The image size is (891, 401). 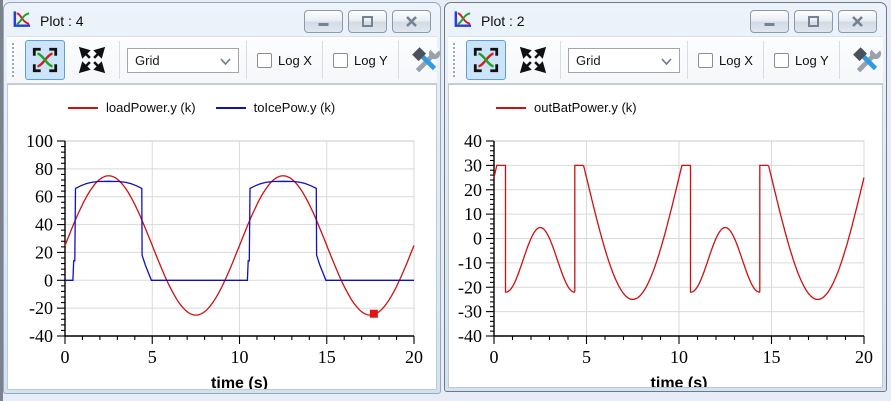 I want to click on titlebar: Plot : 2, so click(x=665, y=21).